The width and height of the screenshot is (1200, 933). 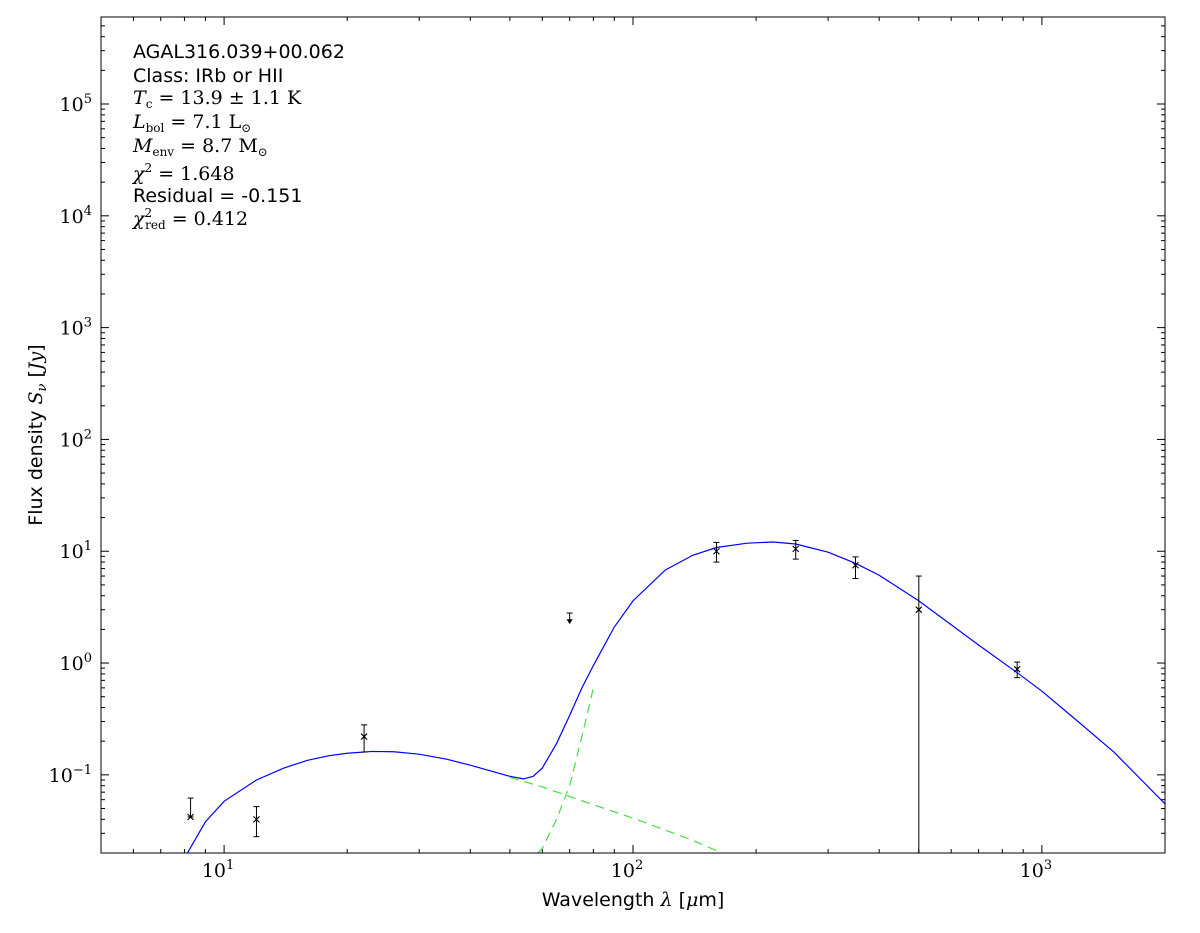 What do you see at coordinates (76, 439) in the screenshot?
I see `y-tick-label: 10²` at bounding box center [76, 439].